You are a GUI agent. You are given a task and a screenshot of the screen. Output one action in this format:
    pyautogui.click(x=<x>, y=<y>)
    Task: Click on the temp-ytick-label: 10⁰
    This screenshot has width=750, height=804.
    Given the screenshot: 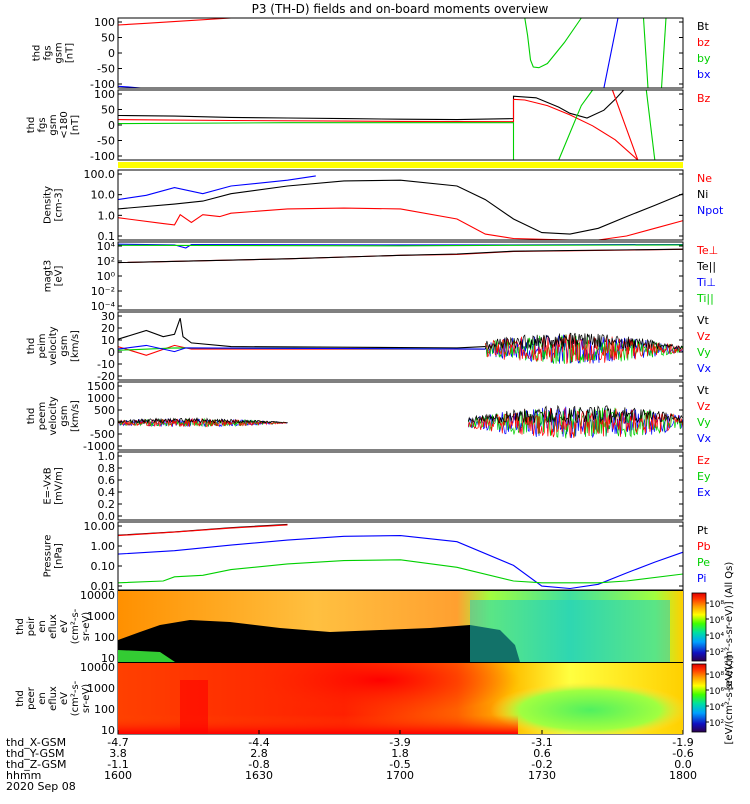 What is the action you would take?
    pyautogui.click(x=106, y=276)
    